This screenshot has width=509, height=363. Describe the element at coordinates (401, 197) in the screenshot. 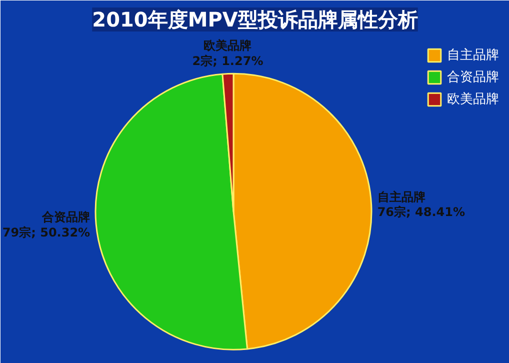

I see `slice-label: 自主品牌` at that location.